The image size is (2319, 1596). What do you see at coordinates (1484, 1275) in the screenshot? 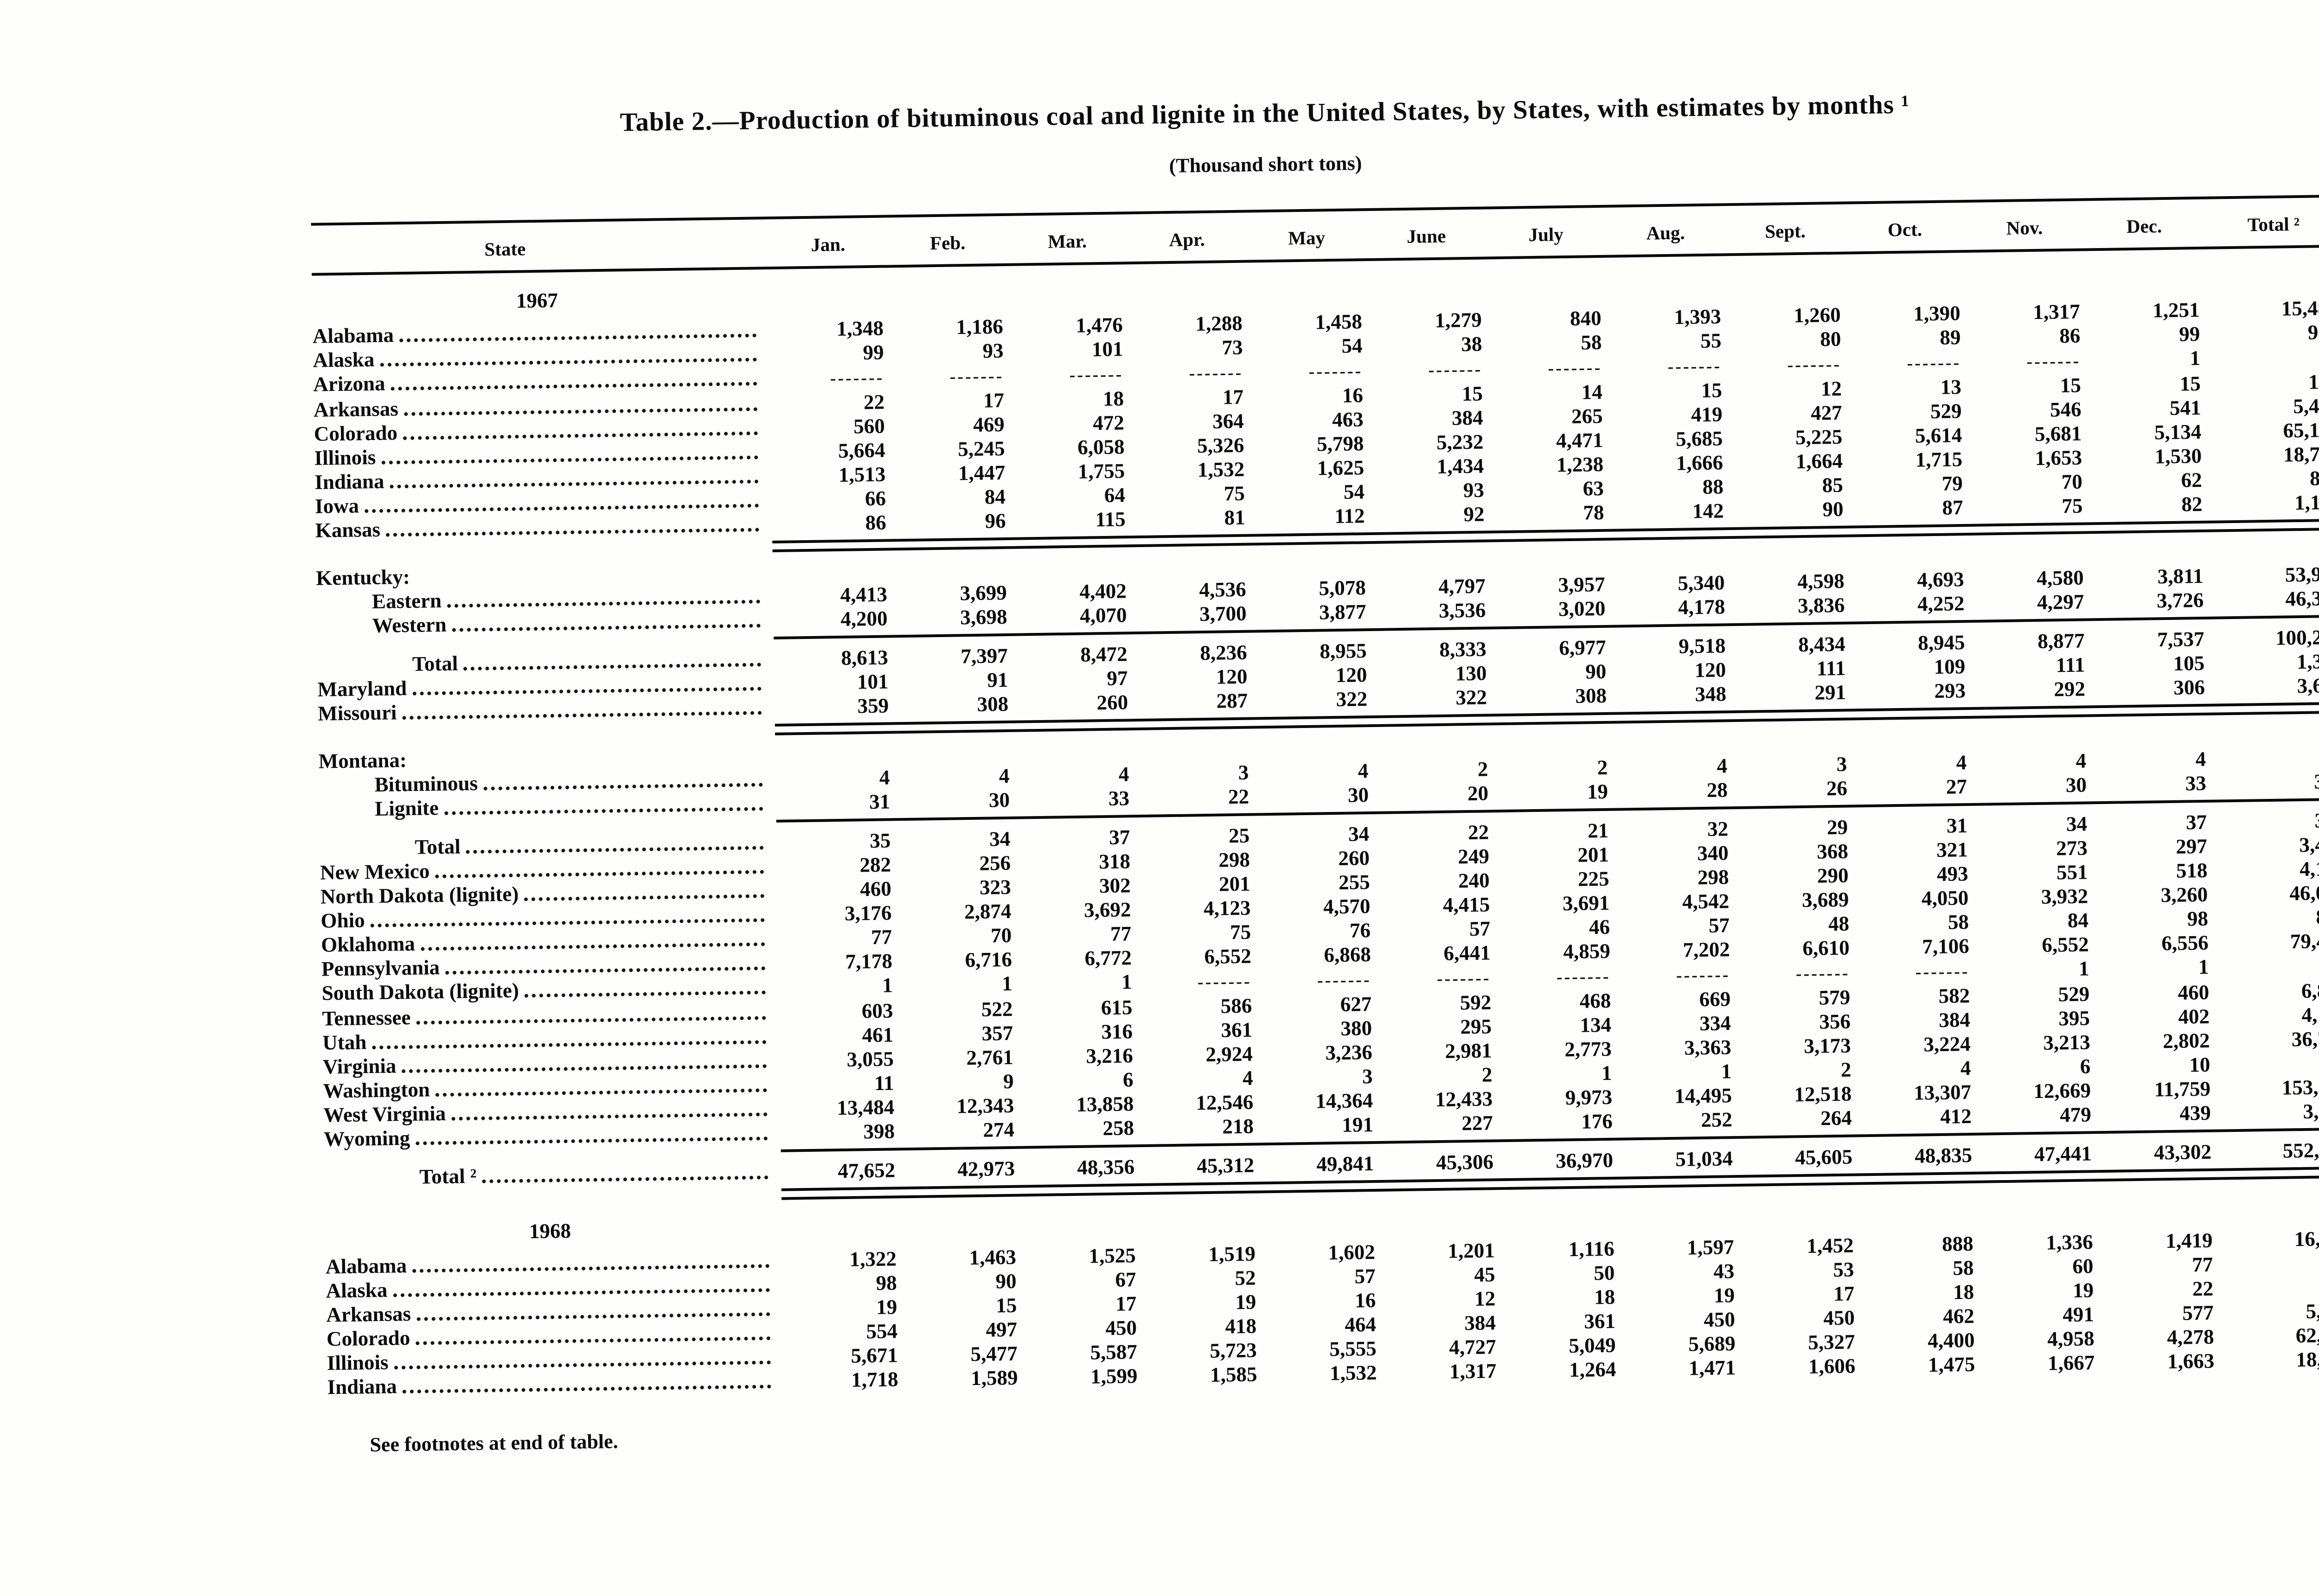
I see `value-cell: 45` at bounding box center [1484, 1275].